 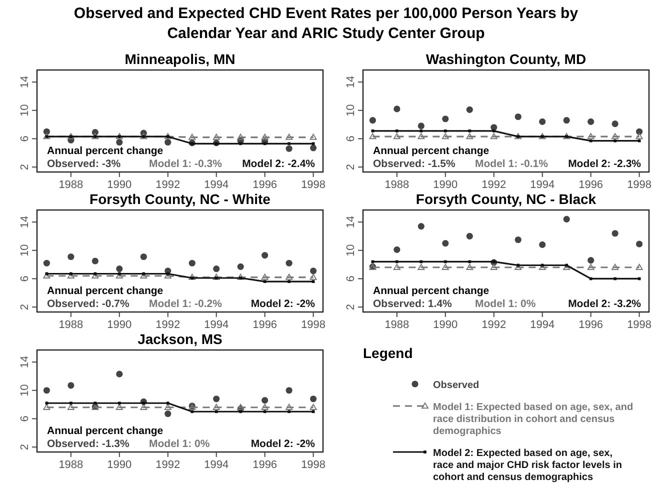 I want to click on text: Observed and Expected CHD Event Rates per 100,000 Person Years by Calendar Year and ARIC Study Center Group, so click(x=326, y=23).